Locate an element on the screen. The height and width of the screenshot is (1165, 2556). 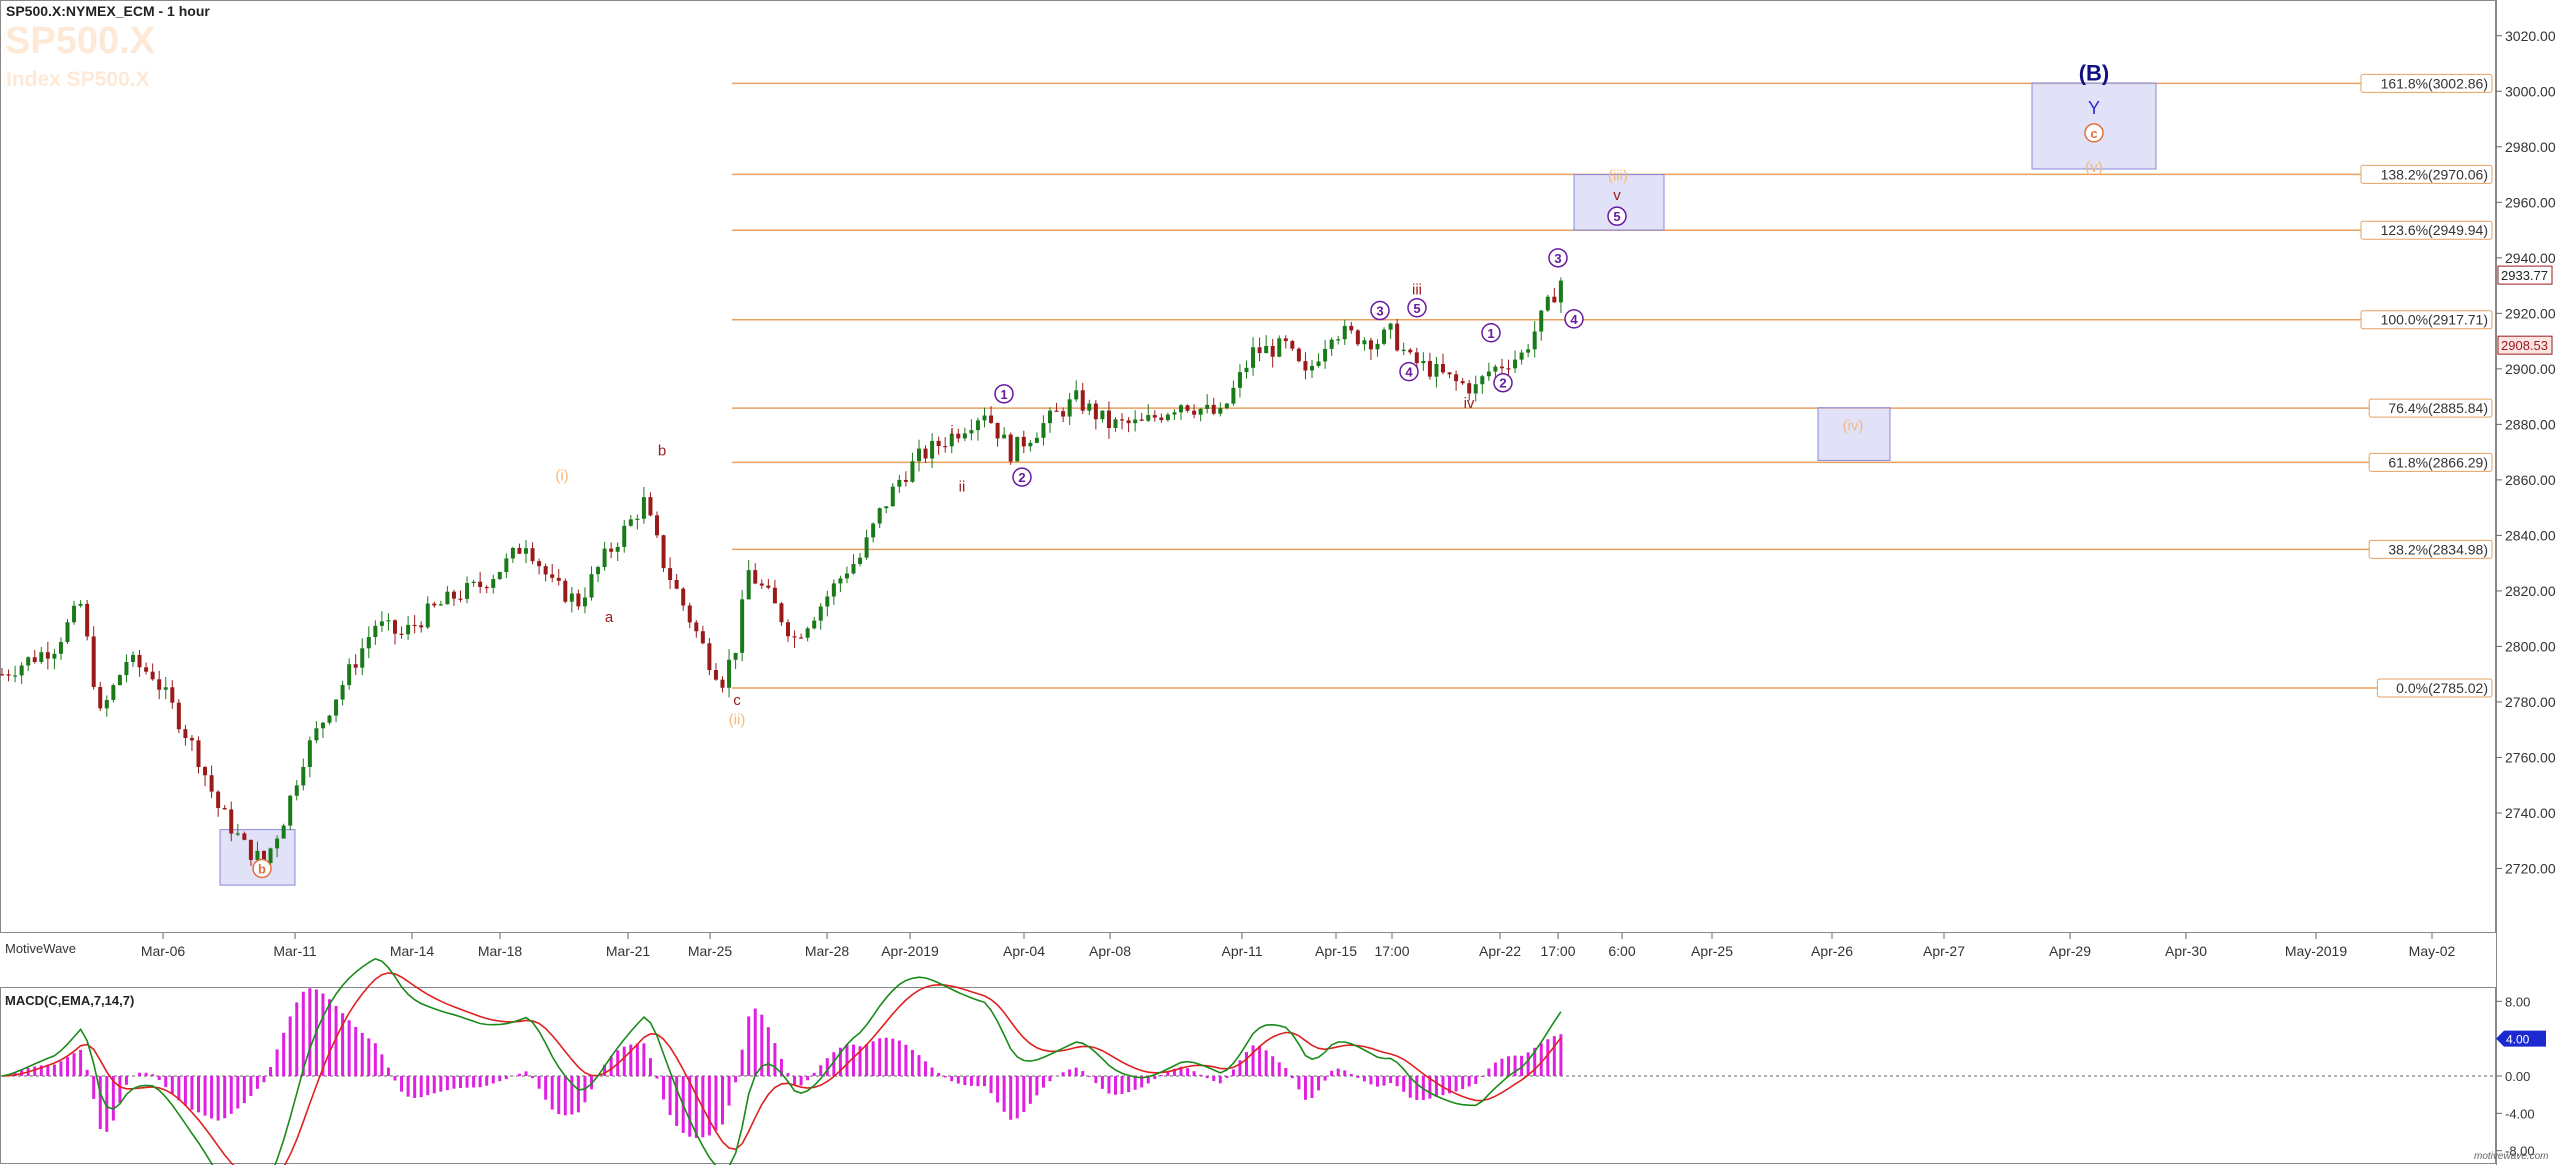
time-tick-label: May-02 is located at coordinates (2432, 951).